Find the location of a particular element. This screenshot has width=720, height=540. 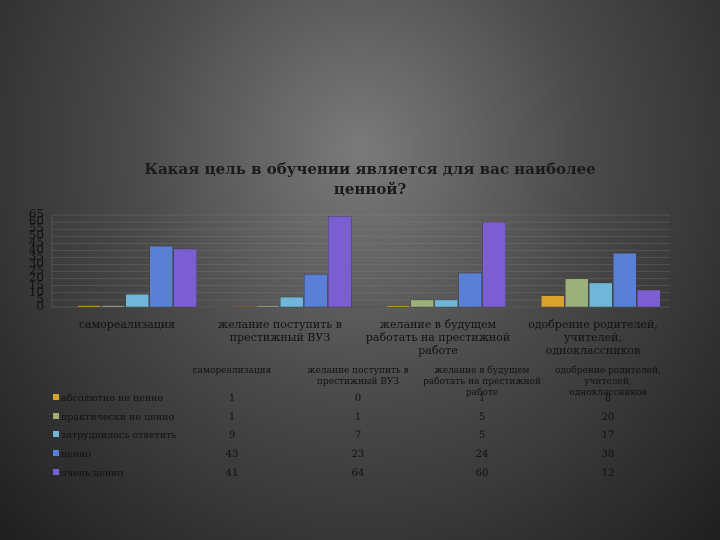

table-header-label: работать на престижной is located at coordinates (482, 381).